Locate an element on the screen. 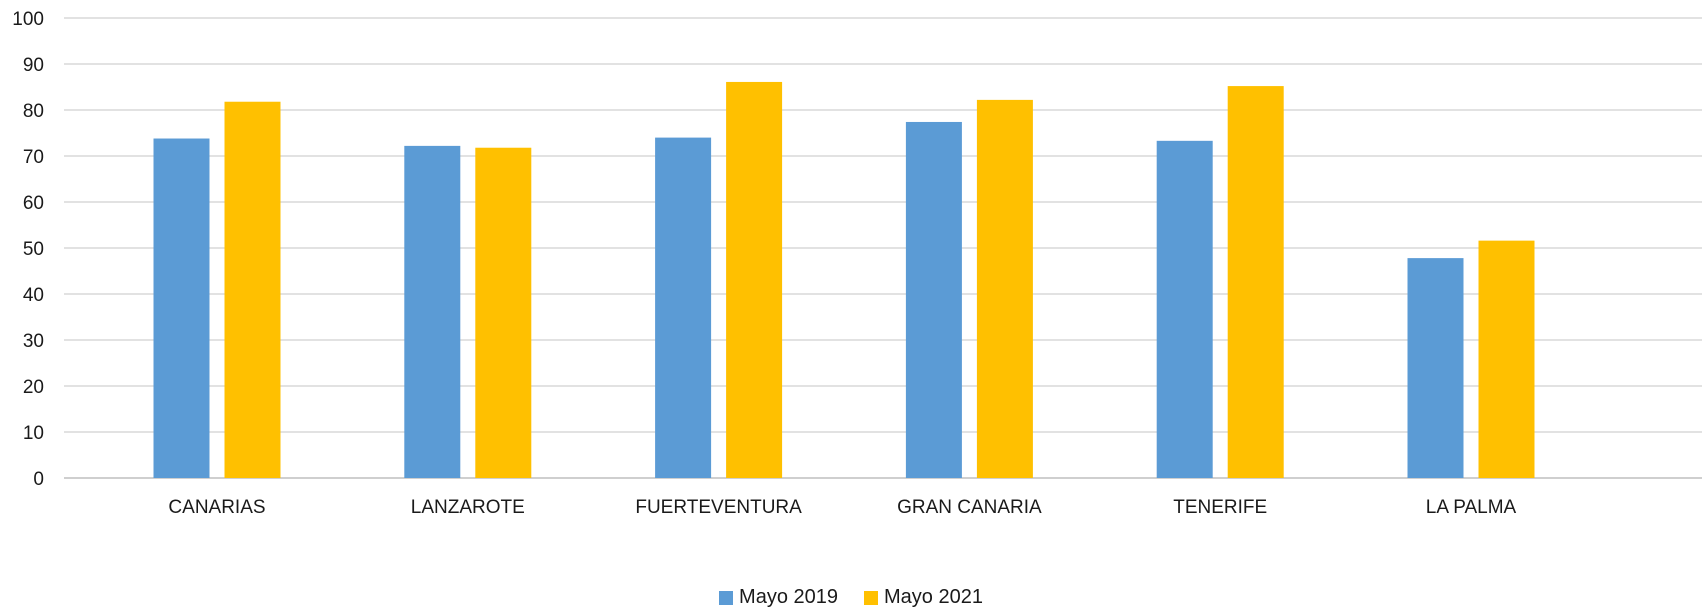 The image size is (1702, 614). legend-item-series-1: Mayo 2019 is located at coordinates (778, 597).